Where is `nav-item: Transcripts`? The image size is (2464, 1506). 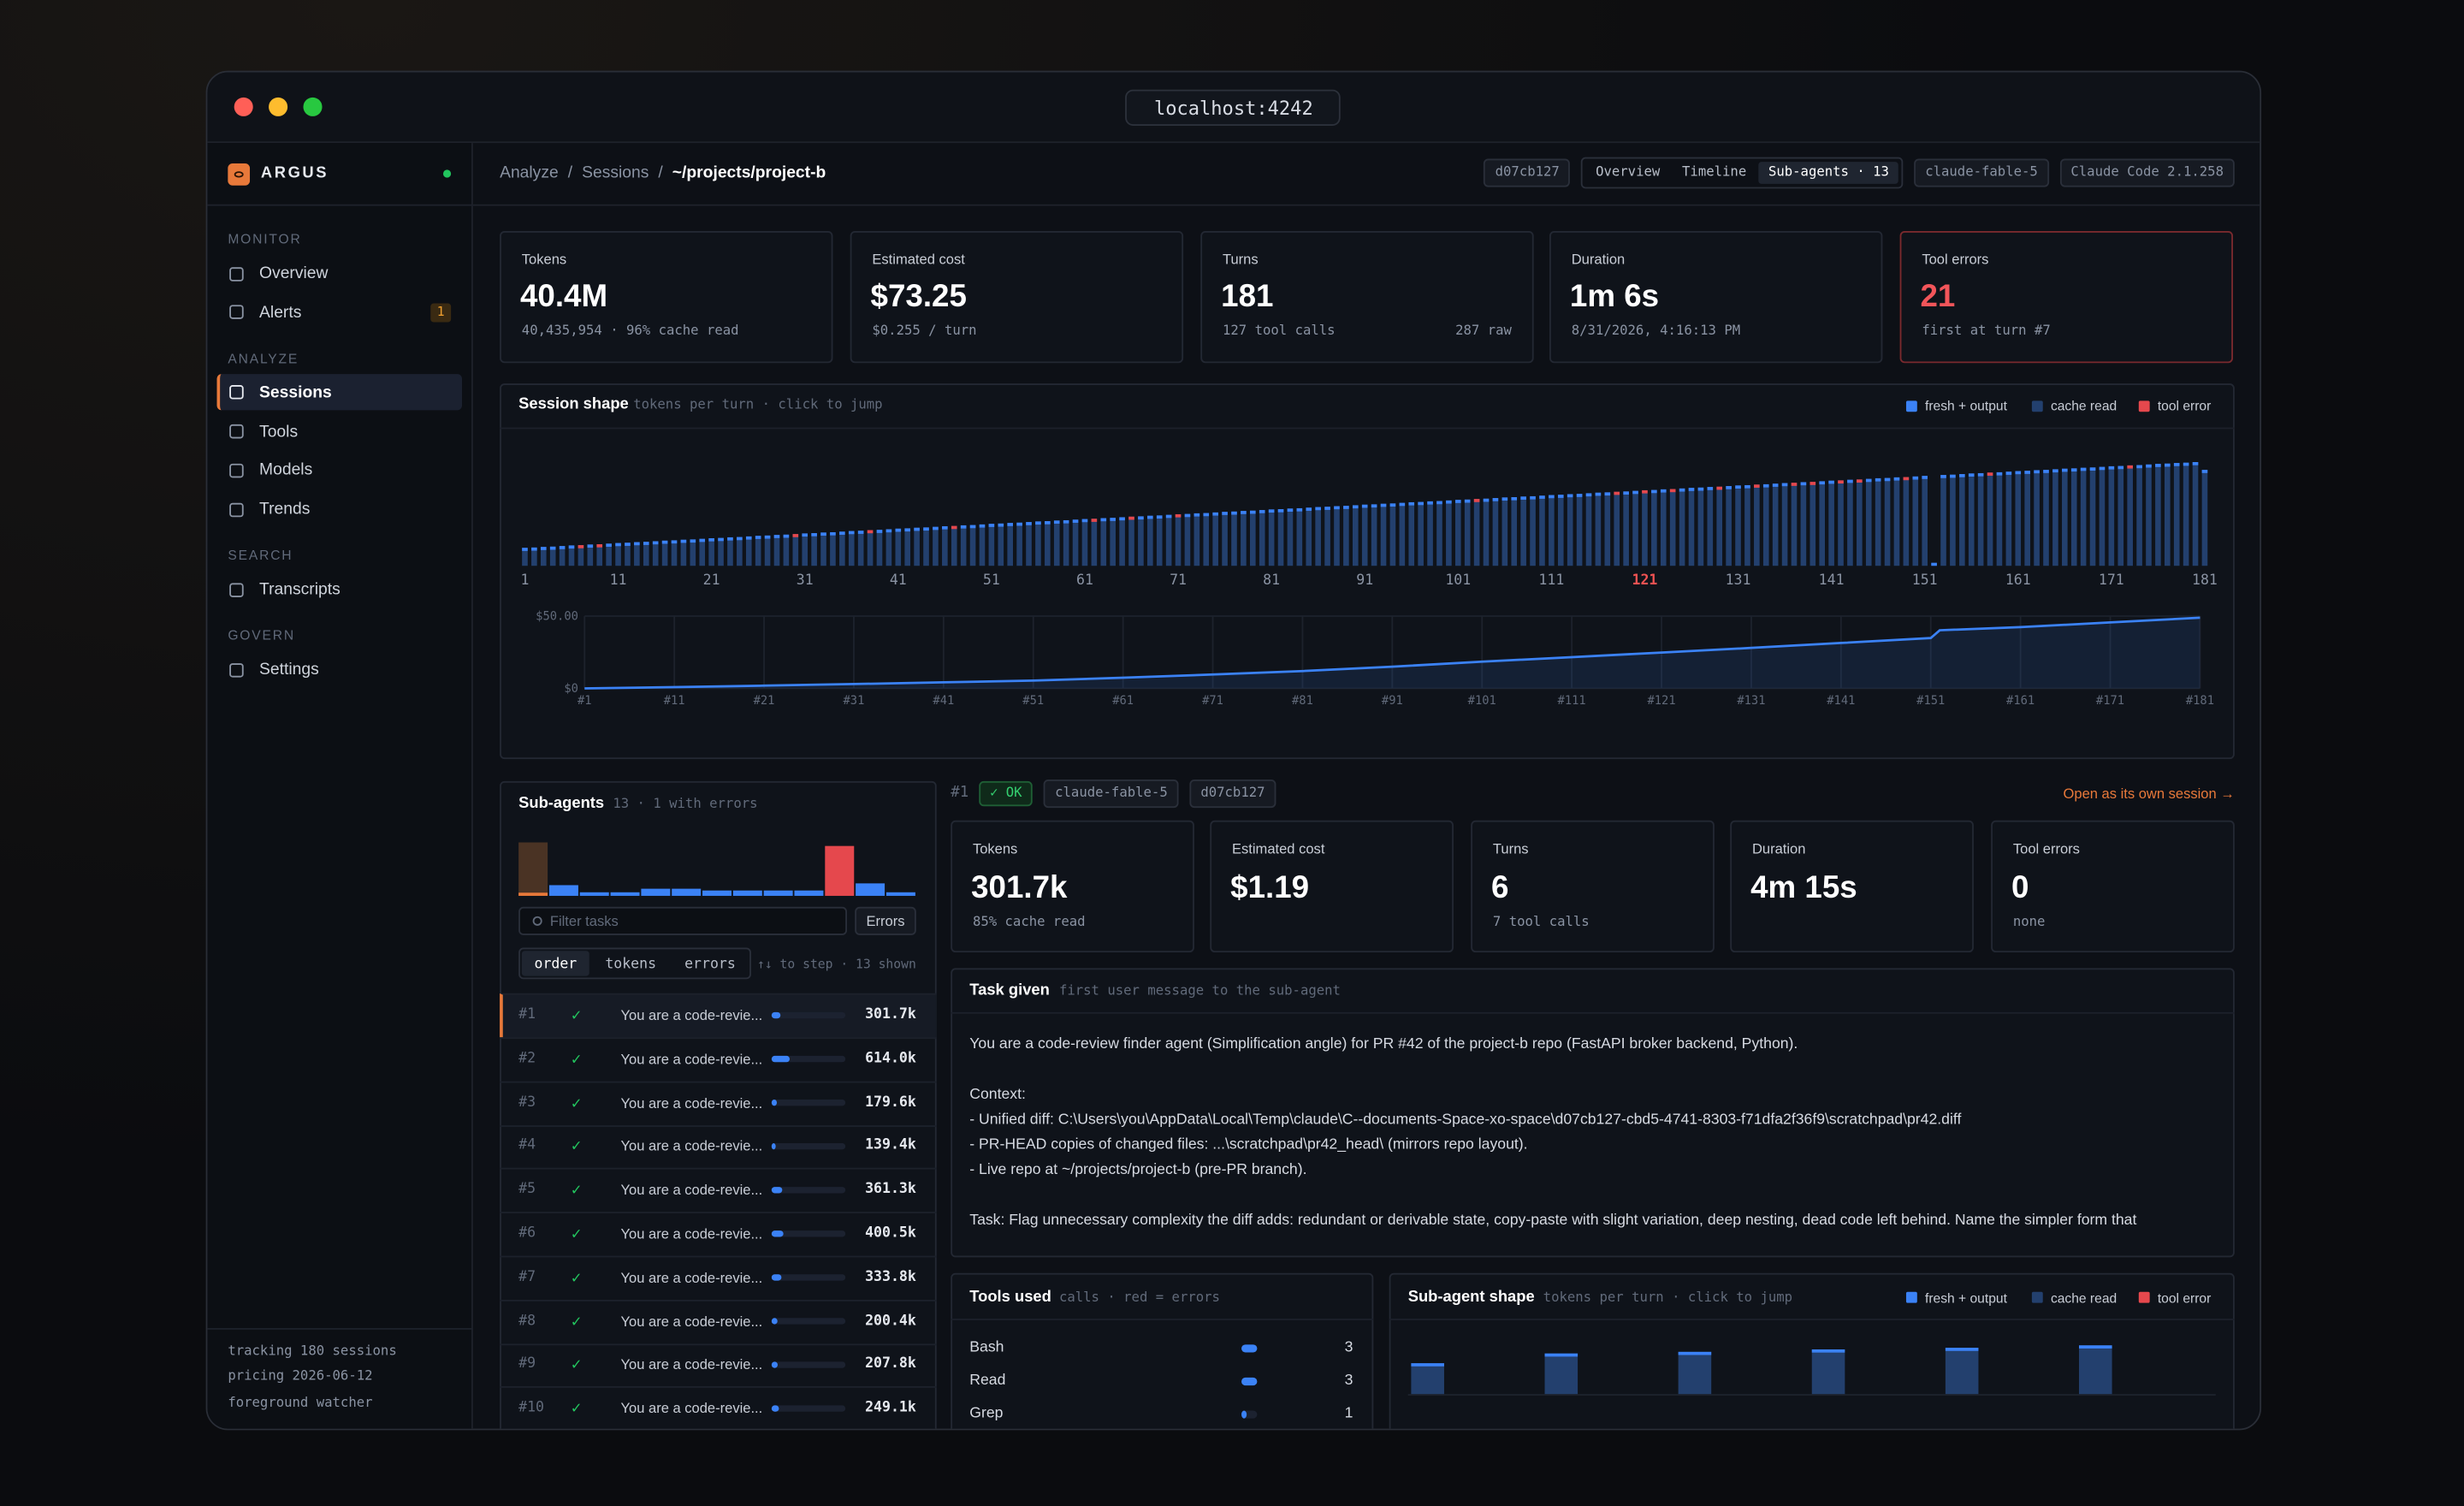 nav-item: Transcripts is located at coordinates (300, 590).